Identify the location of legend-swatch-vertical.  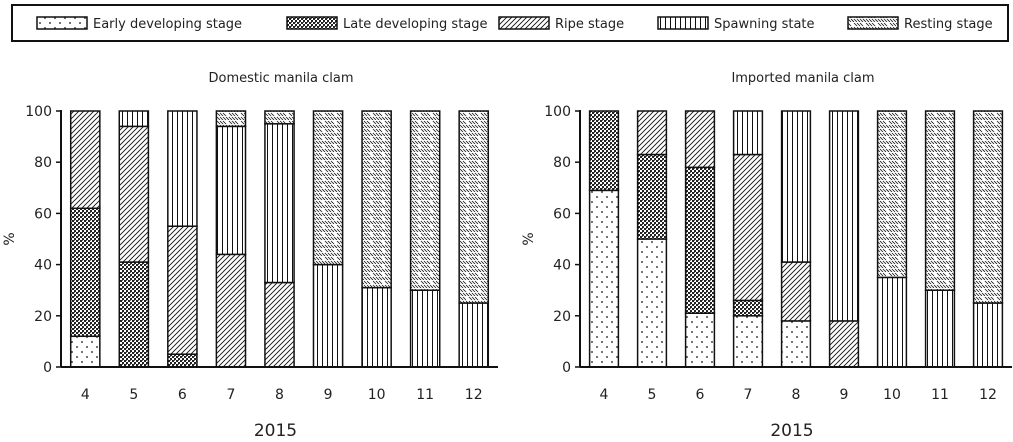
(683, 23).